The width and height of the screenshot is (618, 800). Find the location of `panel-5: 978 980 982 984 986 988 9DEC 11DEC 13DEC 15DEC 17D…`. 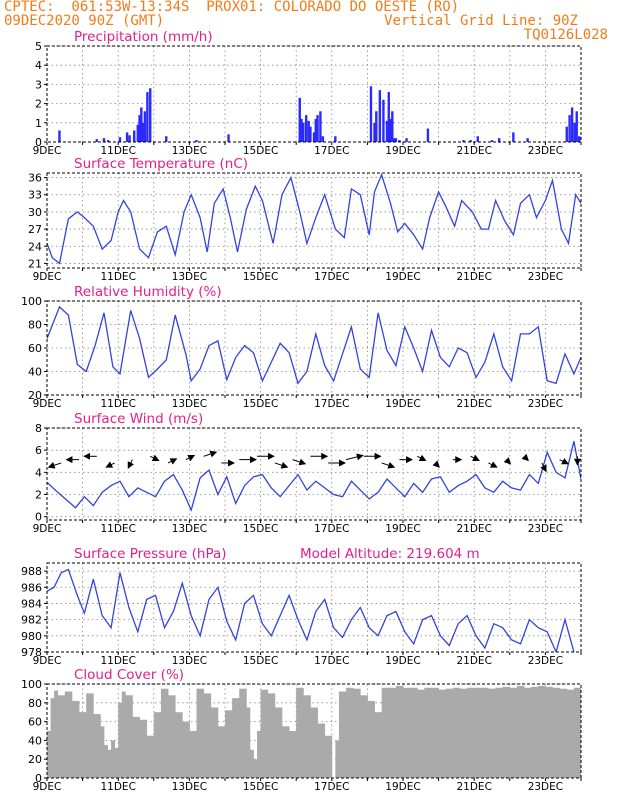

panel-5: 978 980 982 984 986 988 9DEC 11DEC 13DEC 15DEC 17D… is located at coordinates (301, 606).